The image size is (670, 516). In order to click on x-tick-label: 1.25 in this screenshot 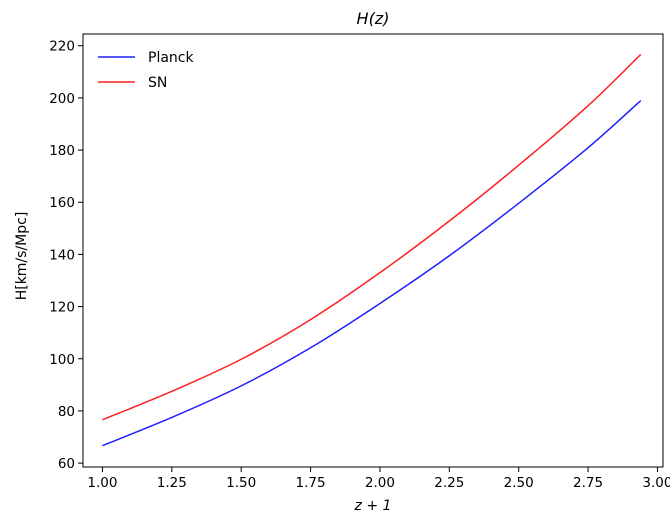, I will do `click(172, 483)`.